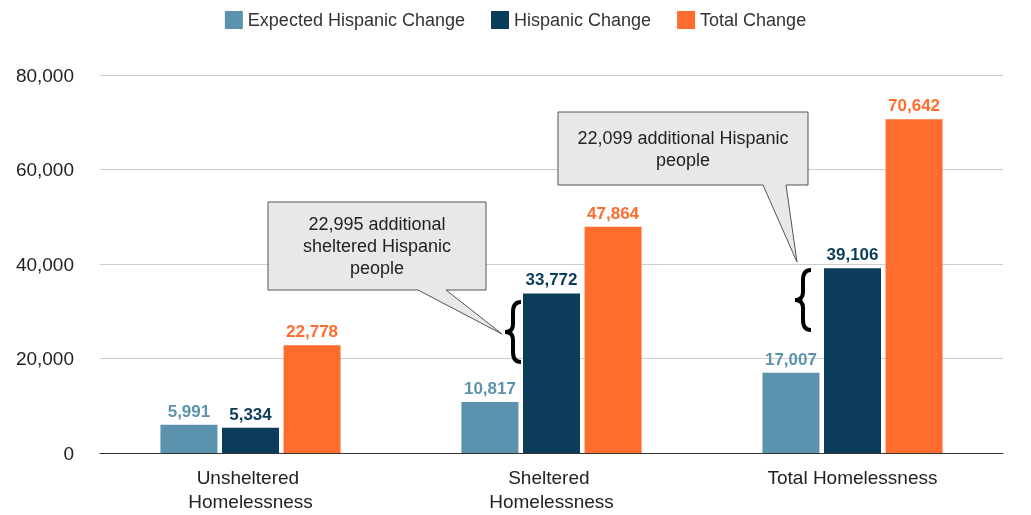 This screenshot has height=515, width=1031. Describe the element at coordinates (551, 489) in the screenshot. I see `x-tick-label: Sheltered Homelessness` at that location.